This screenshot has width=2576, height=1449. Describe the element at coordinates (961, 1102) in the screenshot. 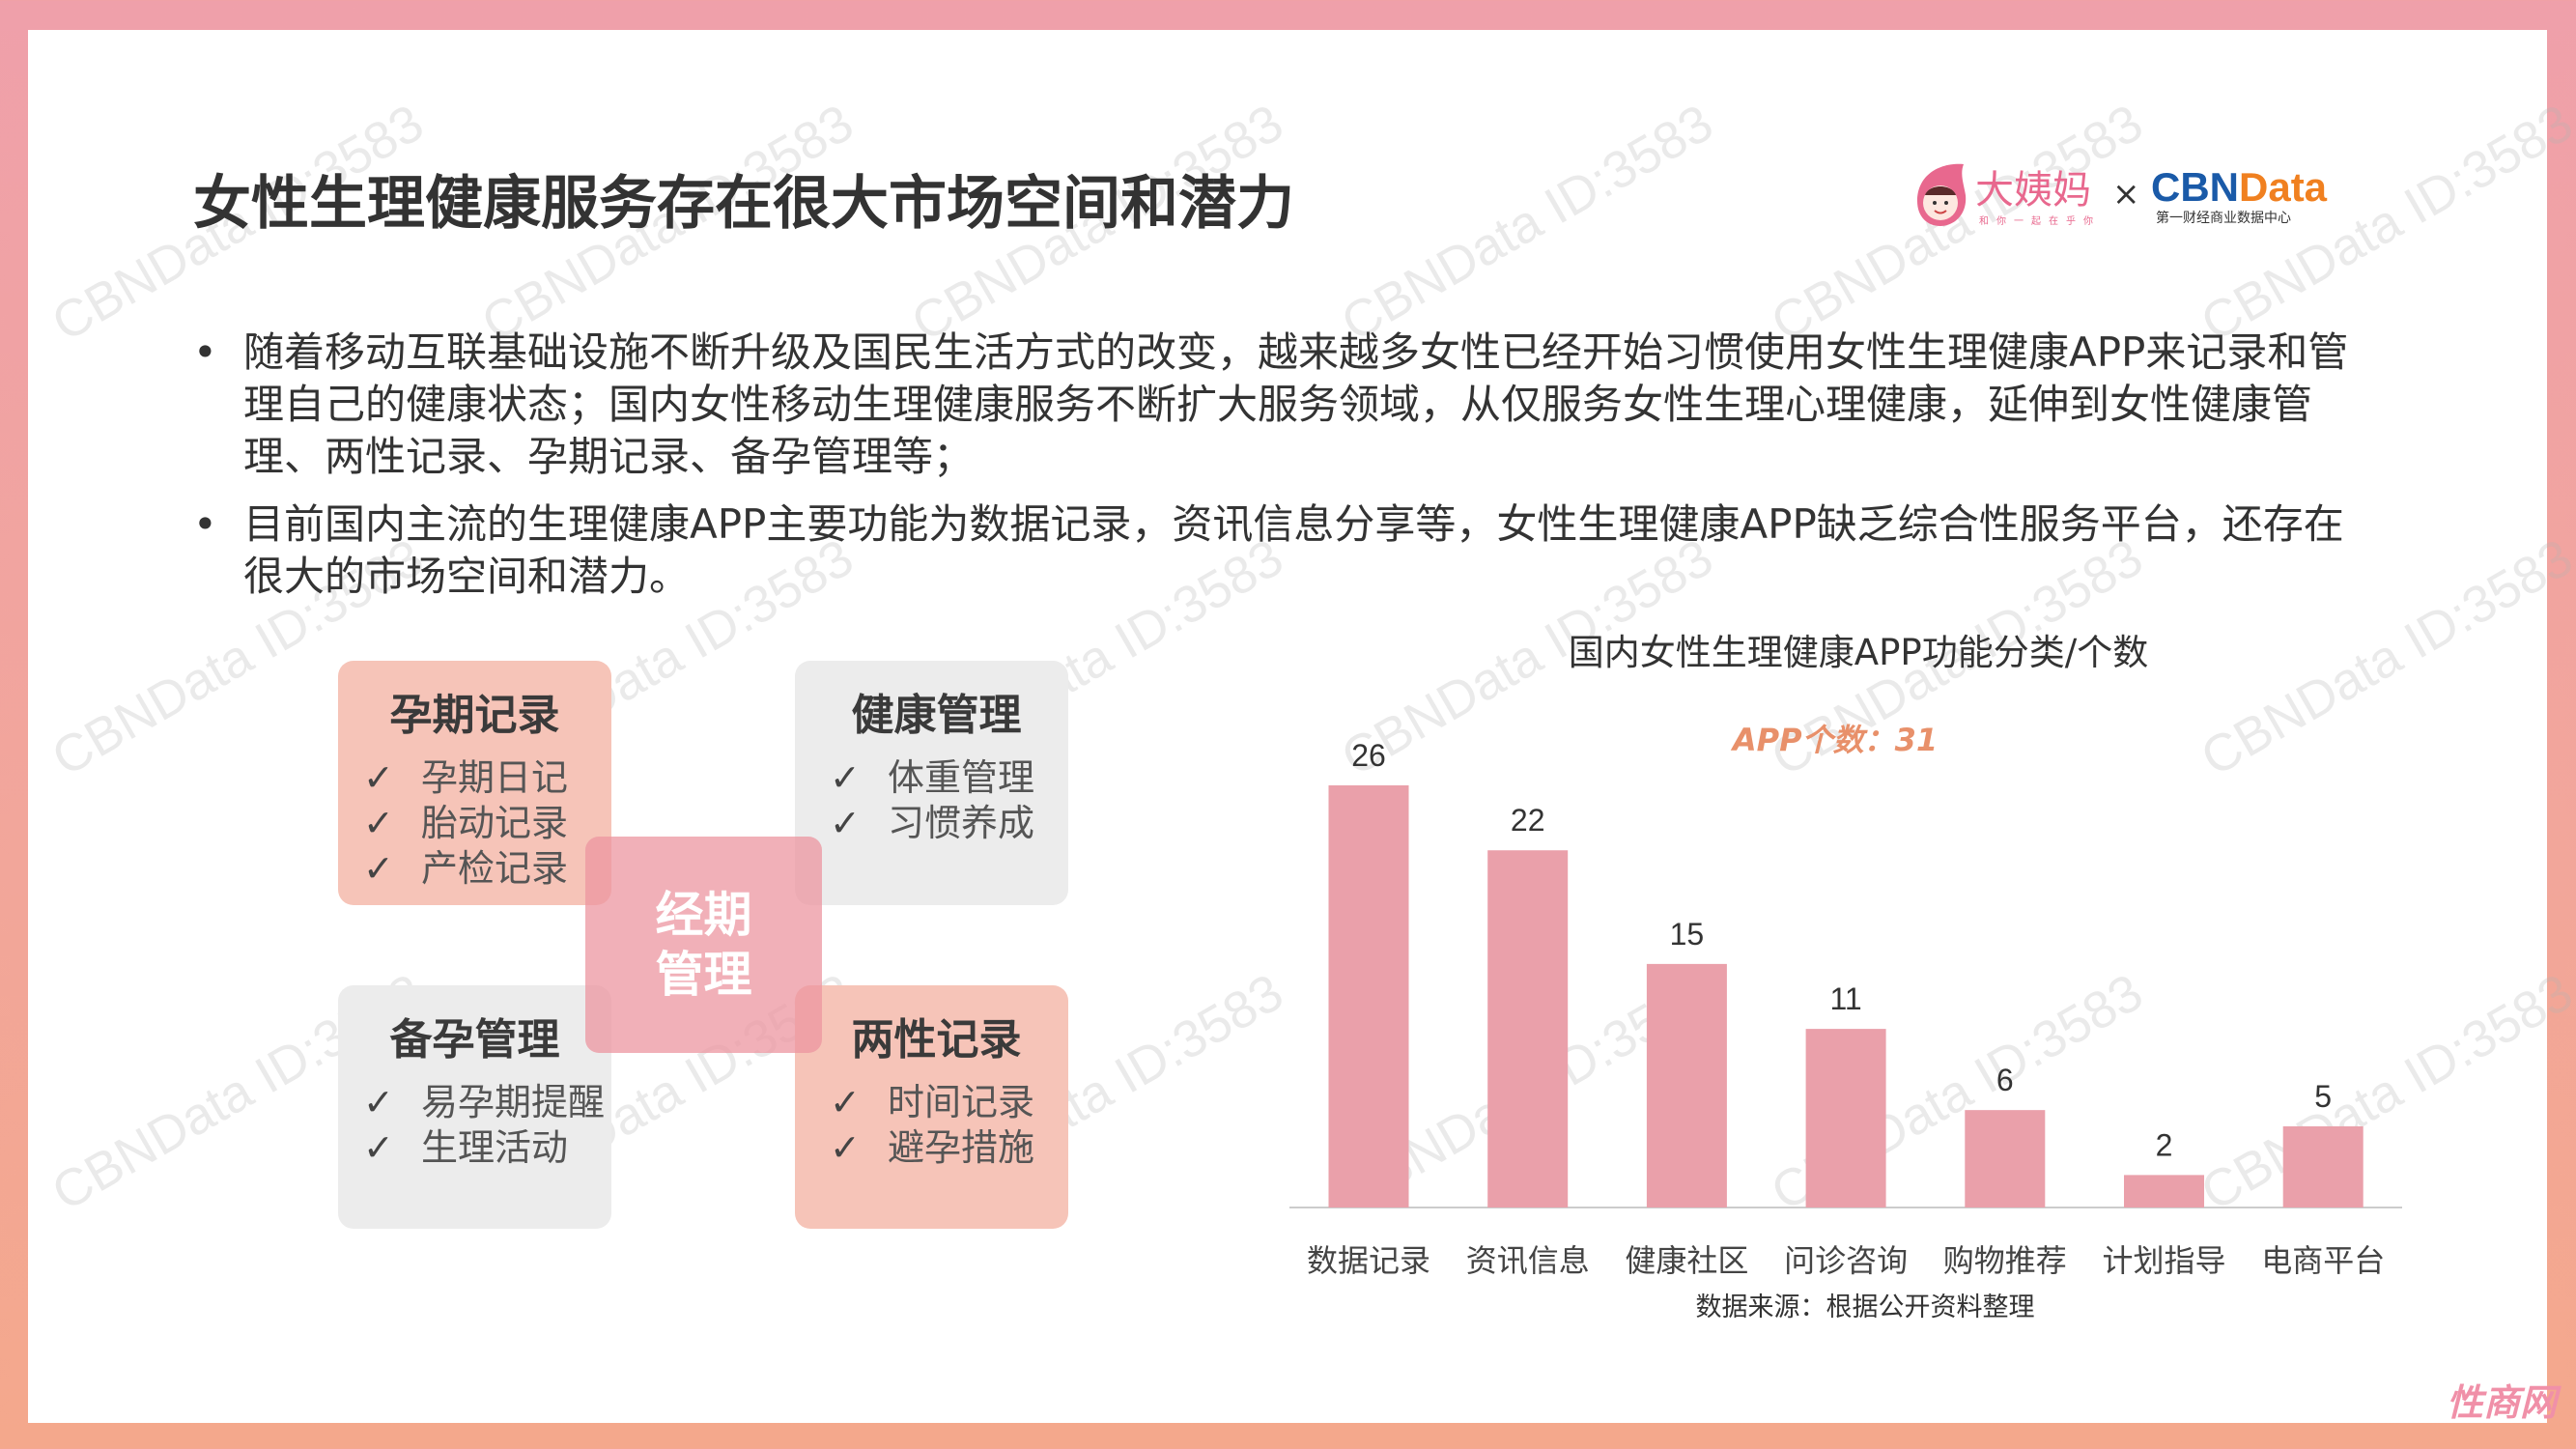

I see `item-label: 时间记录` at that location.